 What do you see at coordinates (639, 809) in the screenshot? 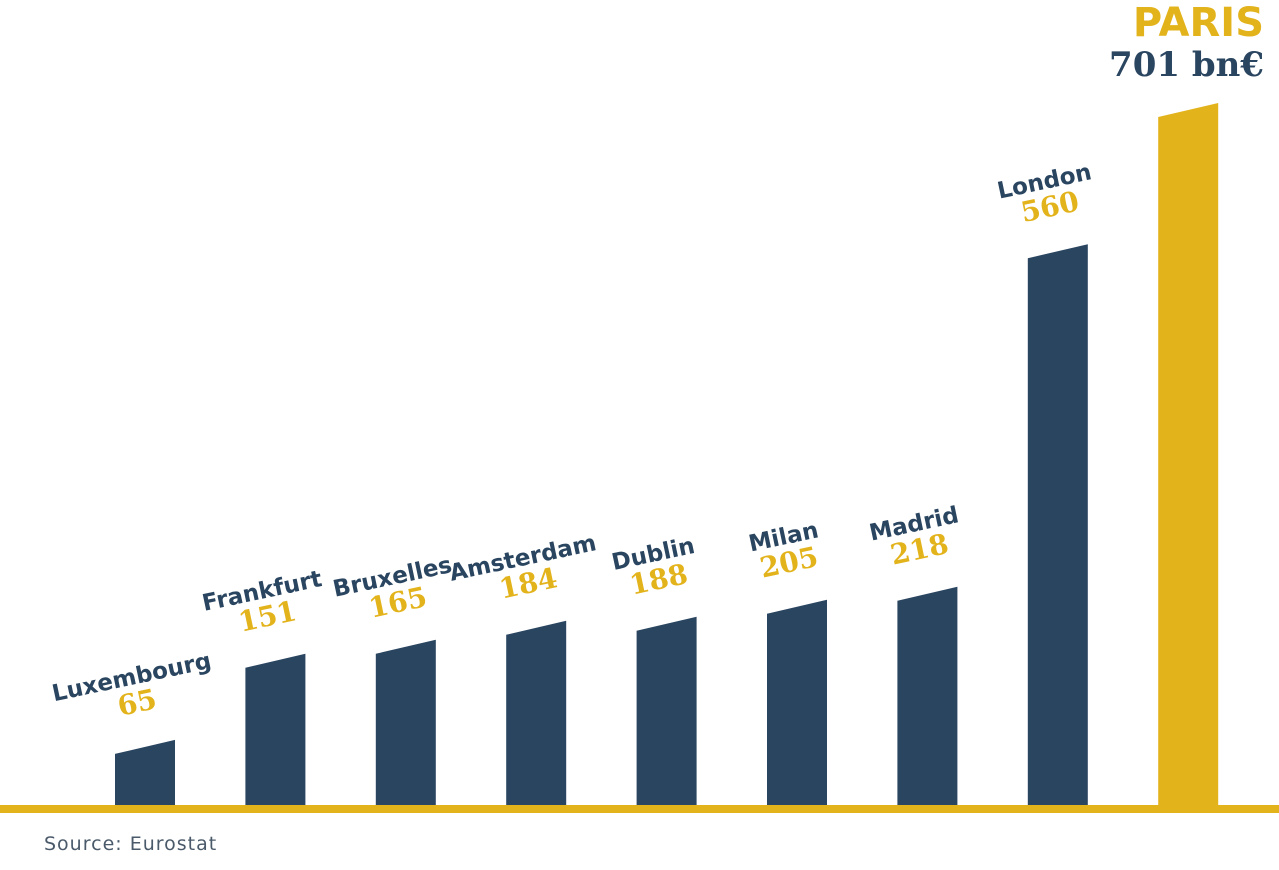
I see `baseline` at bounding box center [639, 809].